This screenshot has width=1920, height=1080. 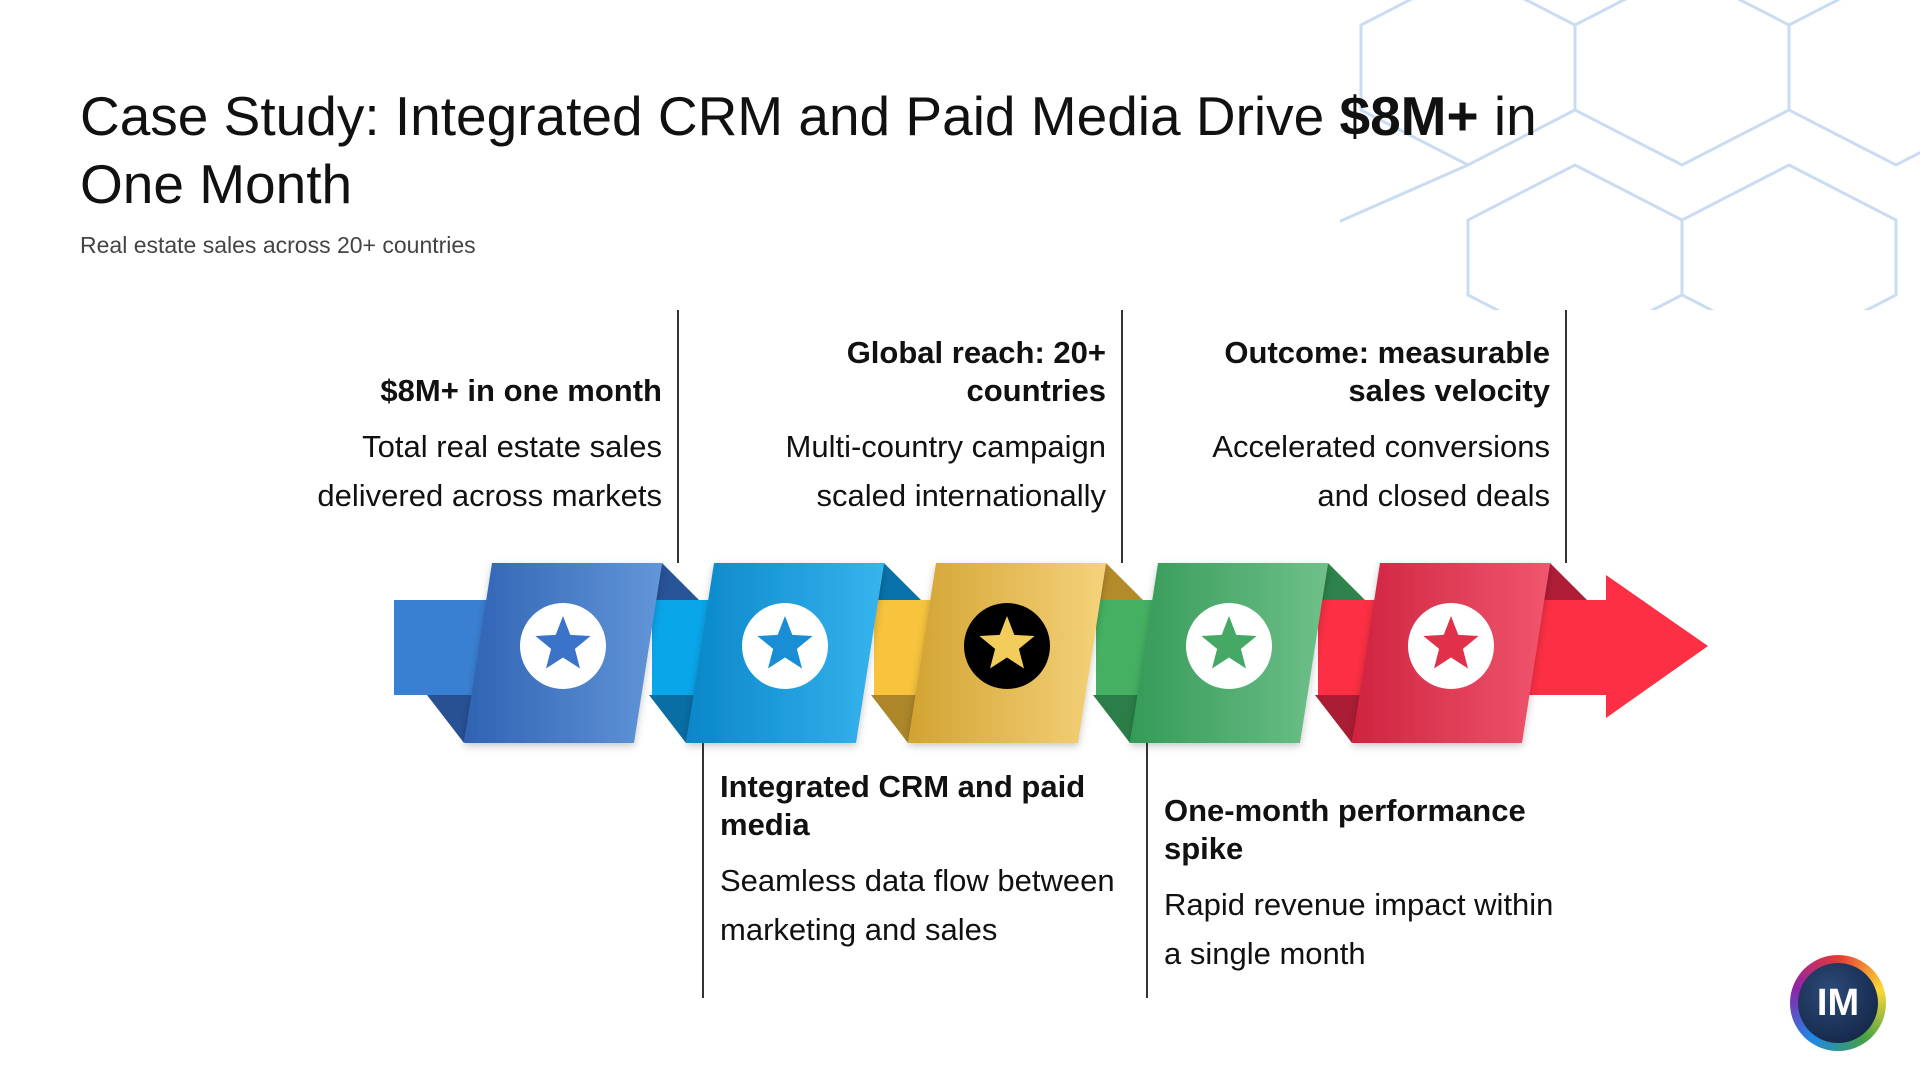 What do you see at coordinates (1409, 116) in the screenshot?
I see `title-highlight: $8M+` at bounding box center [1409, 116].